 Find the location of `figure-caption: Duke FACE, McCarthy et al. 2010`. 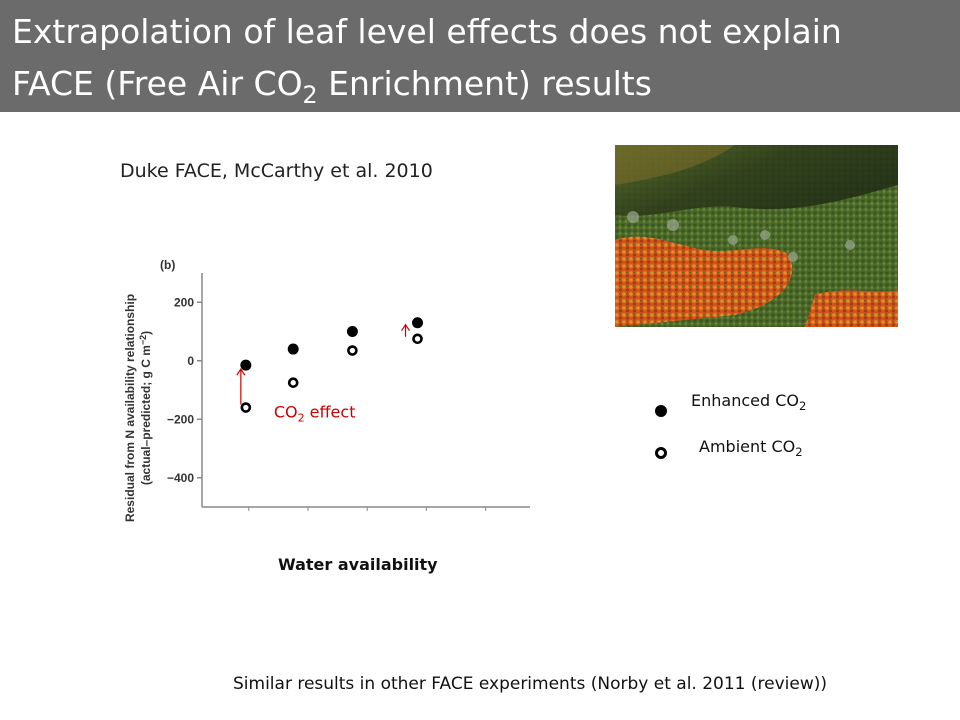

figure-caption: Duke FACE, McCarthy et al. 2010 is located at coordinates (276, 171).